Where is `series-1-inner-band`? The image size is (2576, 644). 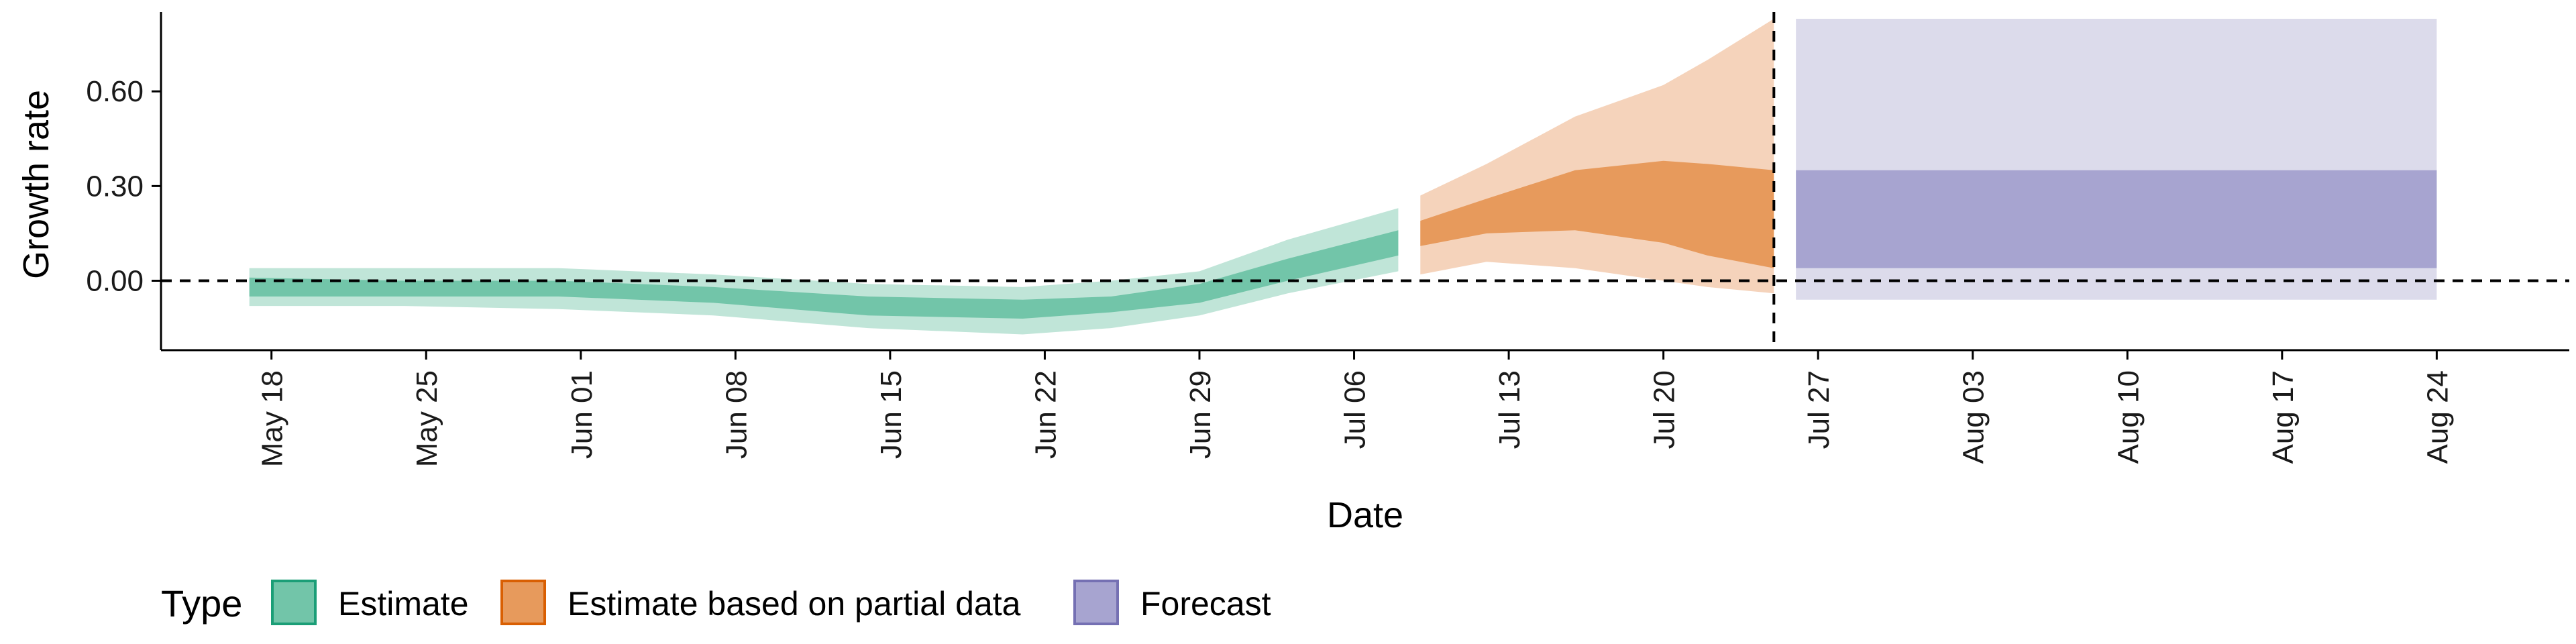
series-1-inner-band is located at coordinates (1597, 214).